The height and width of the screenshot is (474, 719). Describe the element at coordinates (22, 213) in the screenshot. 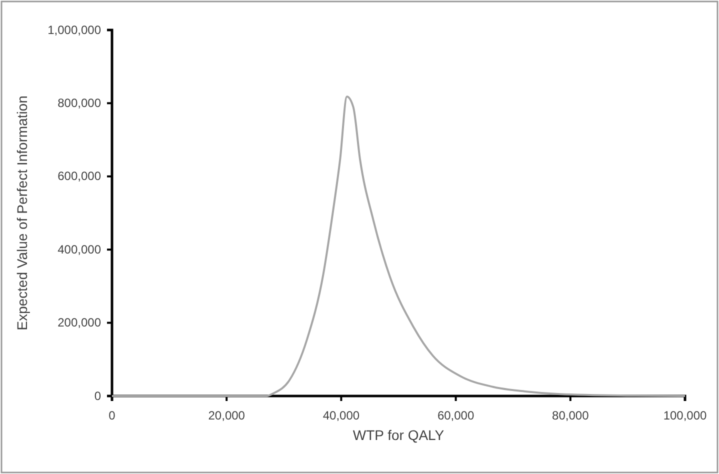

I see `y-axis-title: Expected Value of Perfect Information` at that location.